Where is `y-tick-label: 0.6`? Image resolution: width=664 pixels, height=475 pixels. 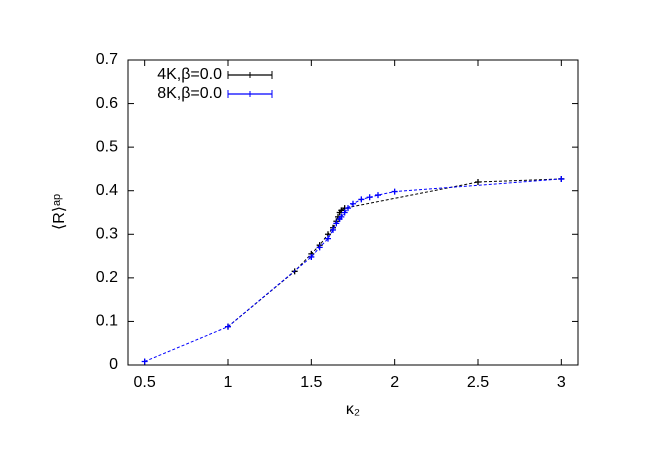 y-tick-label: 0.6 is located at coordinates (107, 103).